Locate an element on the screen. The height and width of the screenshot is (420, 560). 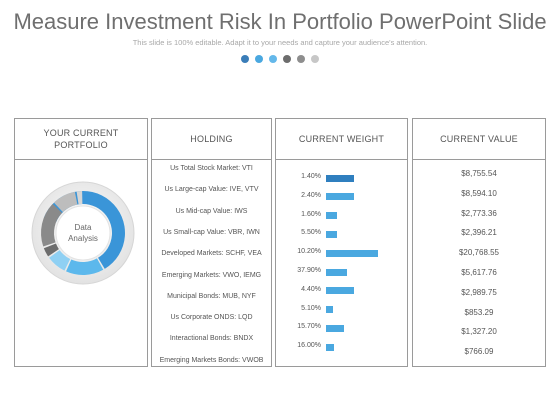
holding-item: Emerging Markets Bonds: VWOB is located at coordinates (211, 360).